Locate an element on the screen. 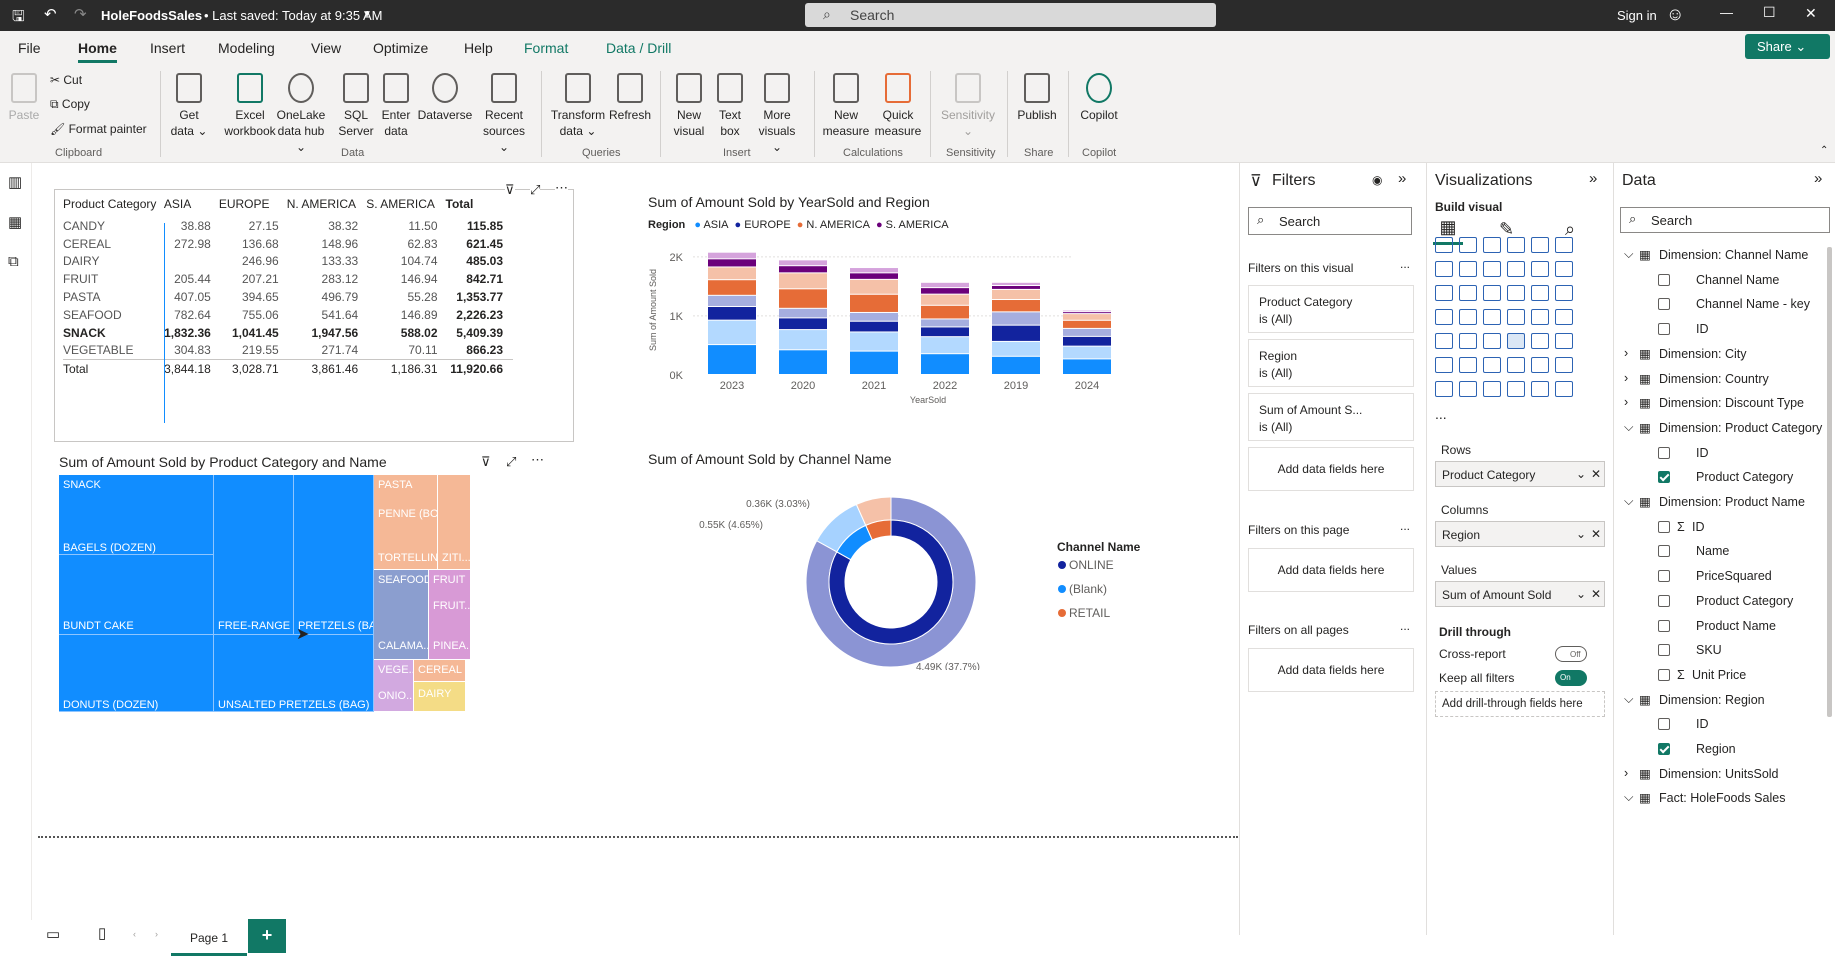  data-field-item: Name is located at coordinates (1719, 553).